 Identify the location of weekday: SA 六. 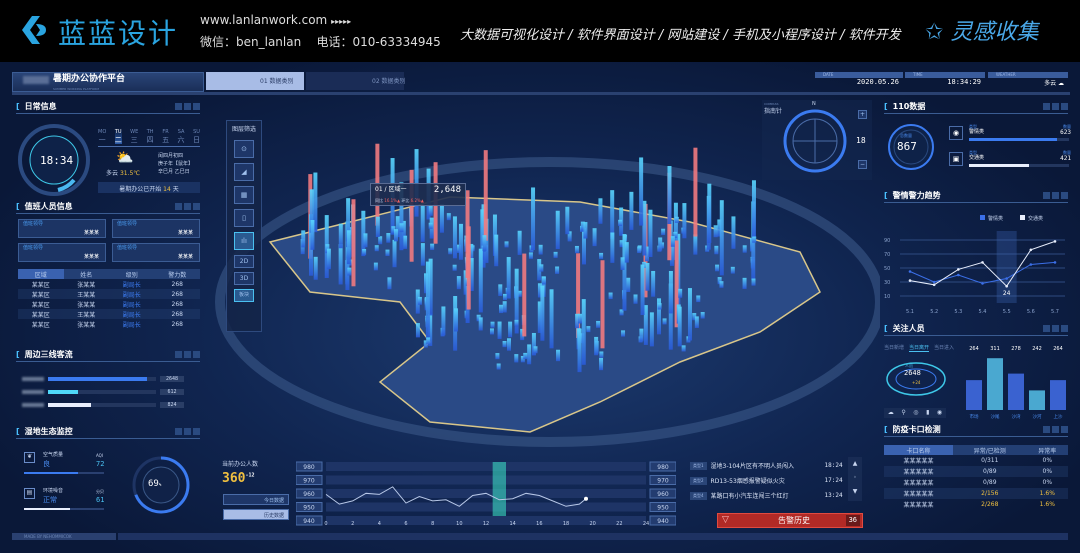
(181, 136).